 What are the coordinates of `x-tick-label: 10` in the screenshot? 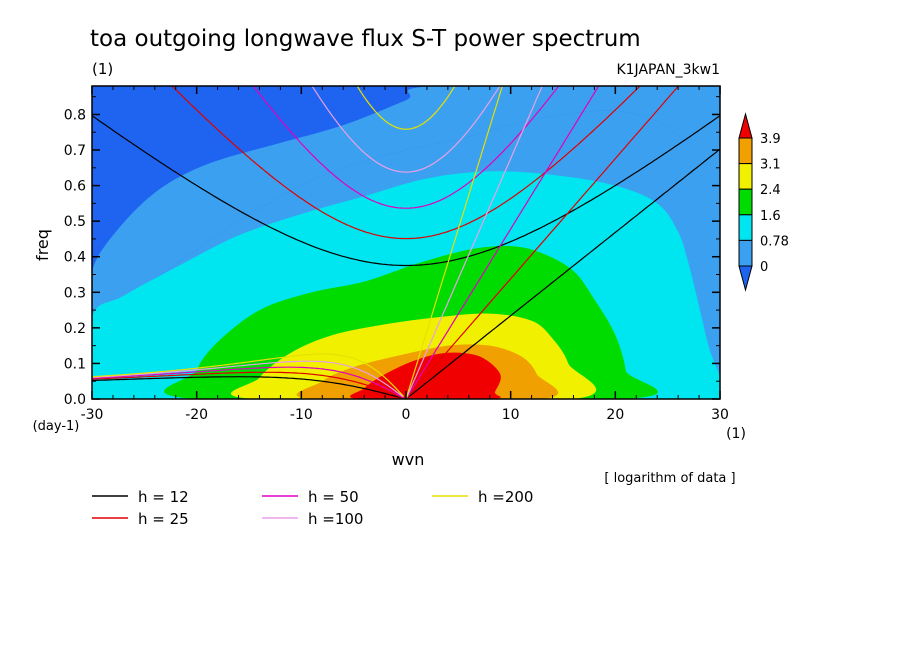 It's located at (511, 415).